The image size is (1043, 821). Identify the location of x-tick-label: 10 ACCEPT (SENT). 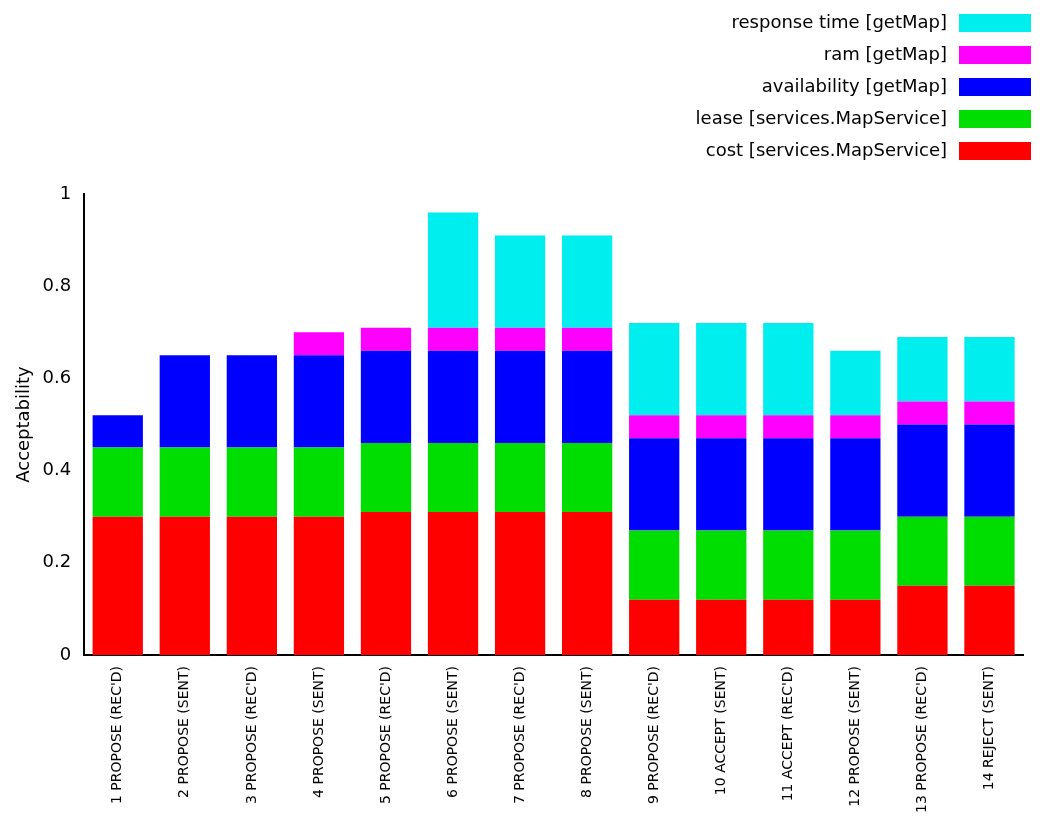
(719, 731).